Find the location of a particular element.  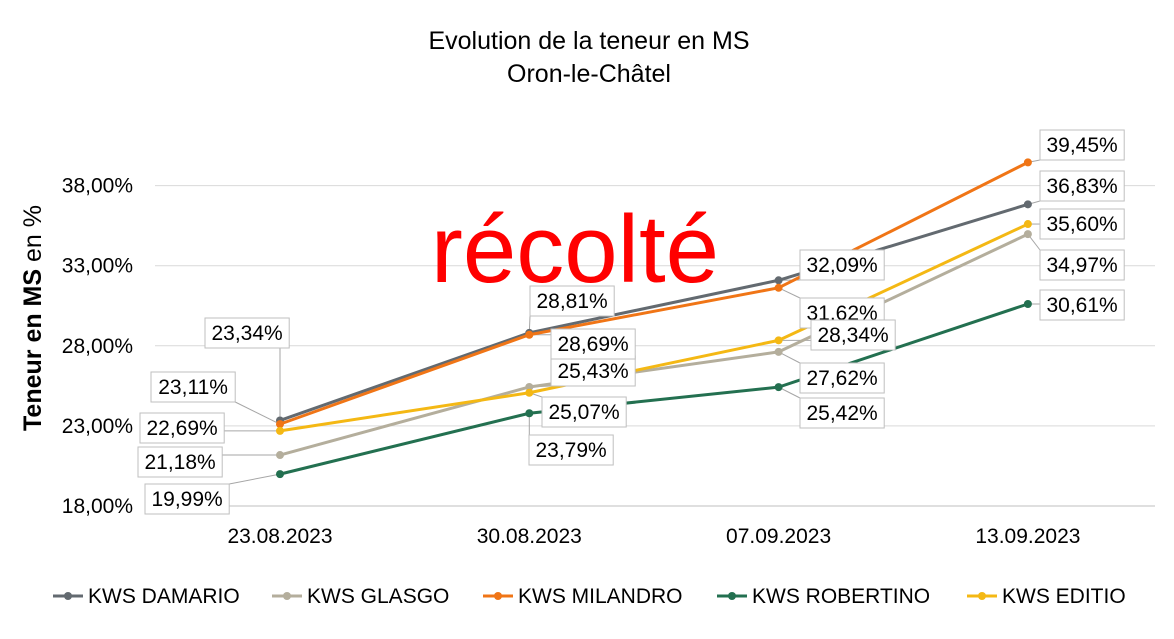

y-tick-label: 18,00% is located at coordinates (97, 506).